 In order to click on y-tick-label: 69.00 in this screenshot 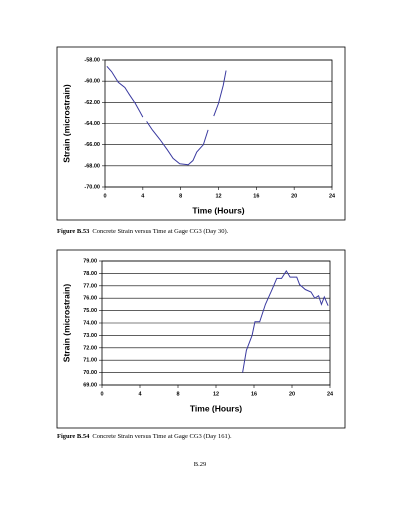, I will do `click(90, 385)`.